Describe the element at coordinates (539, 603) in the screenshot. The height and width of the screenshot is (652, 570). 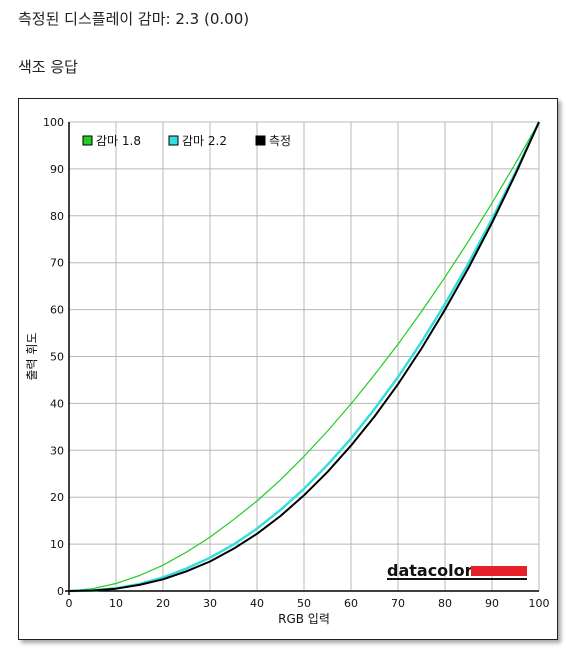
I see `x-tick-label: 100` at that location.